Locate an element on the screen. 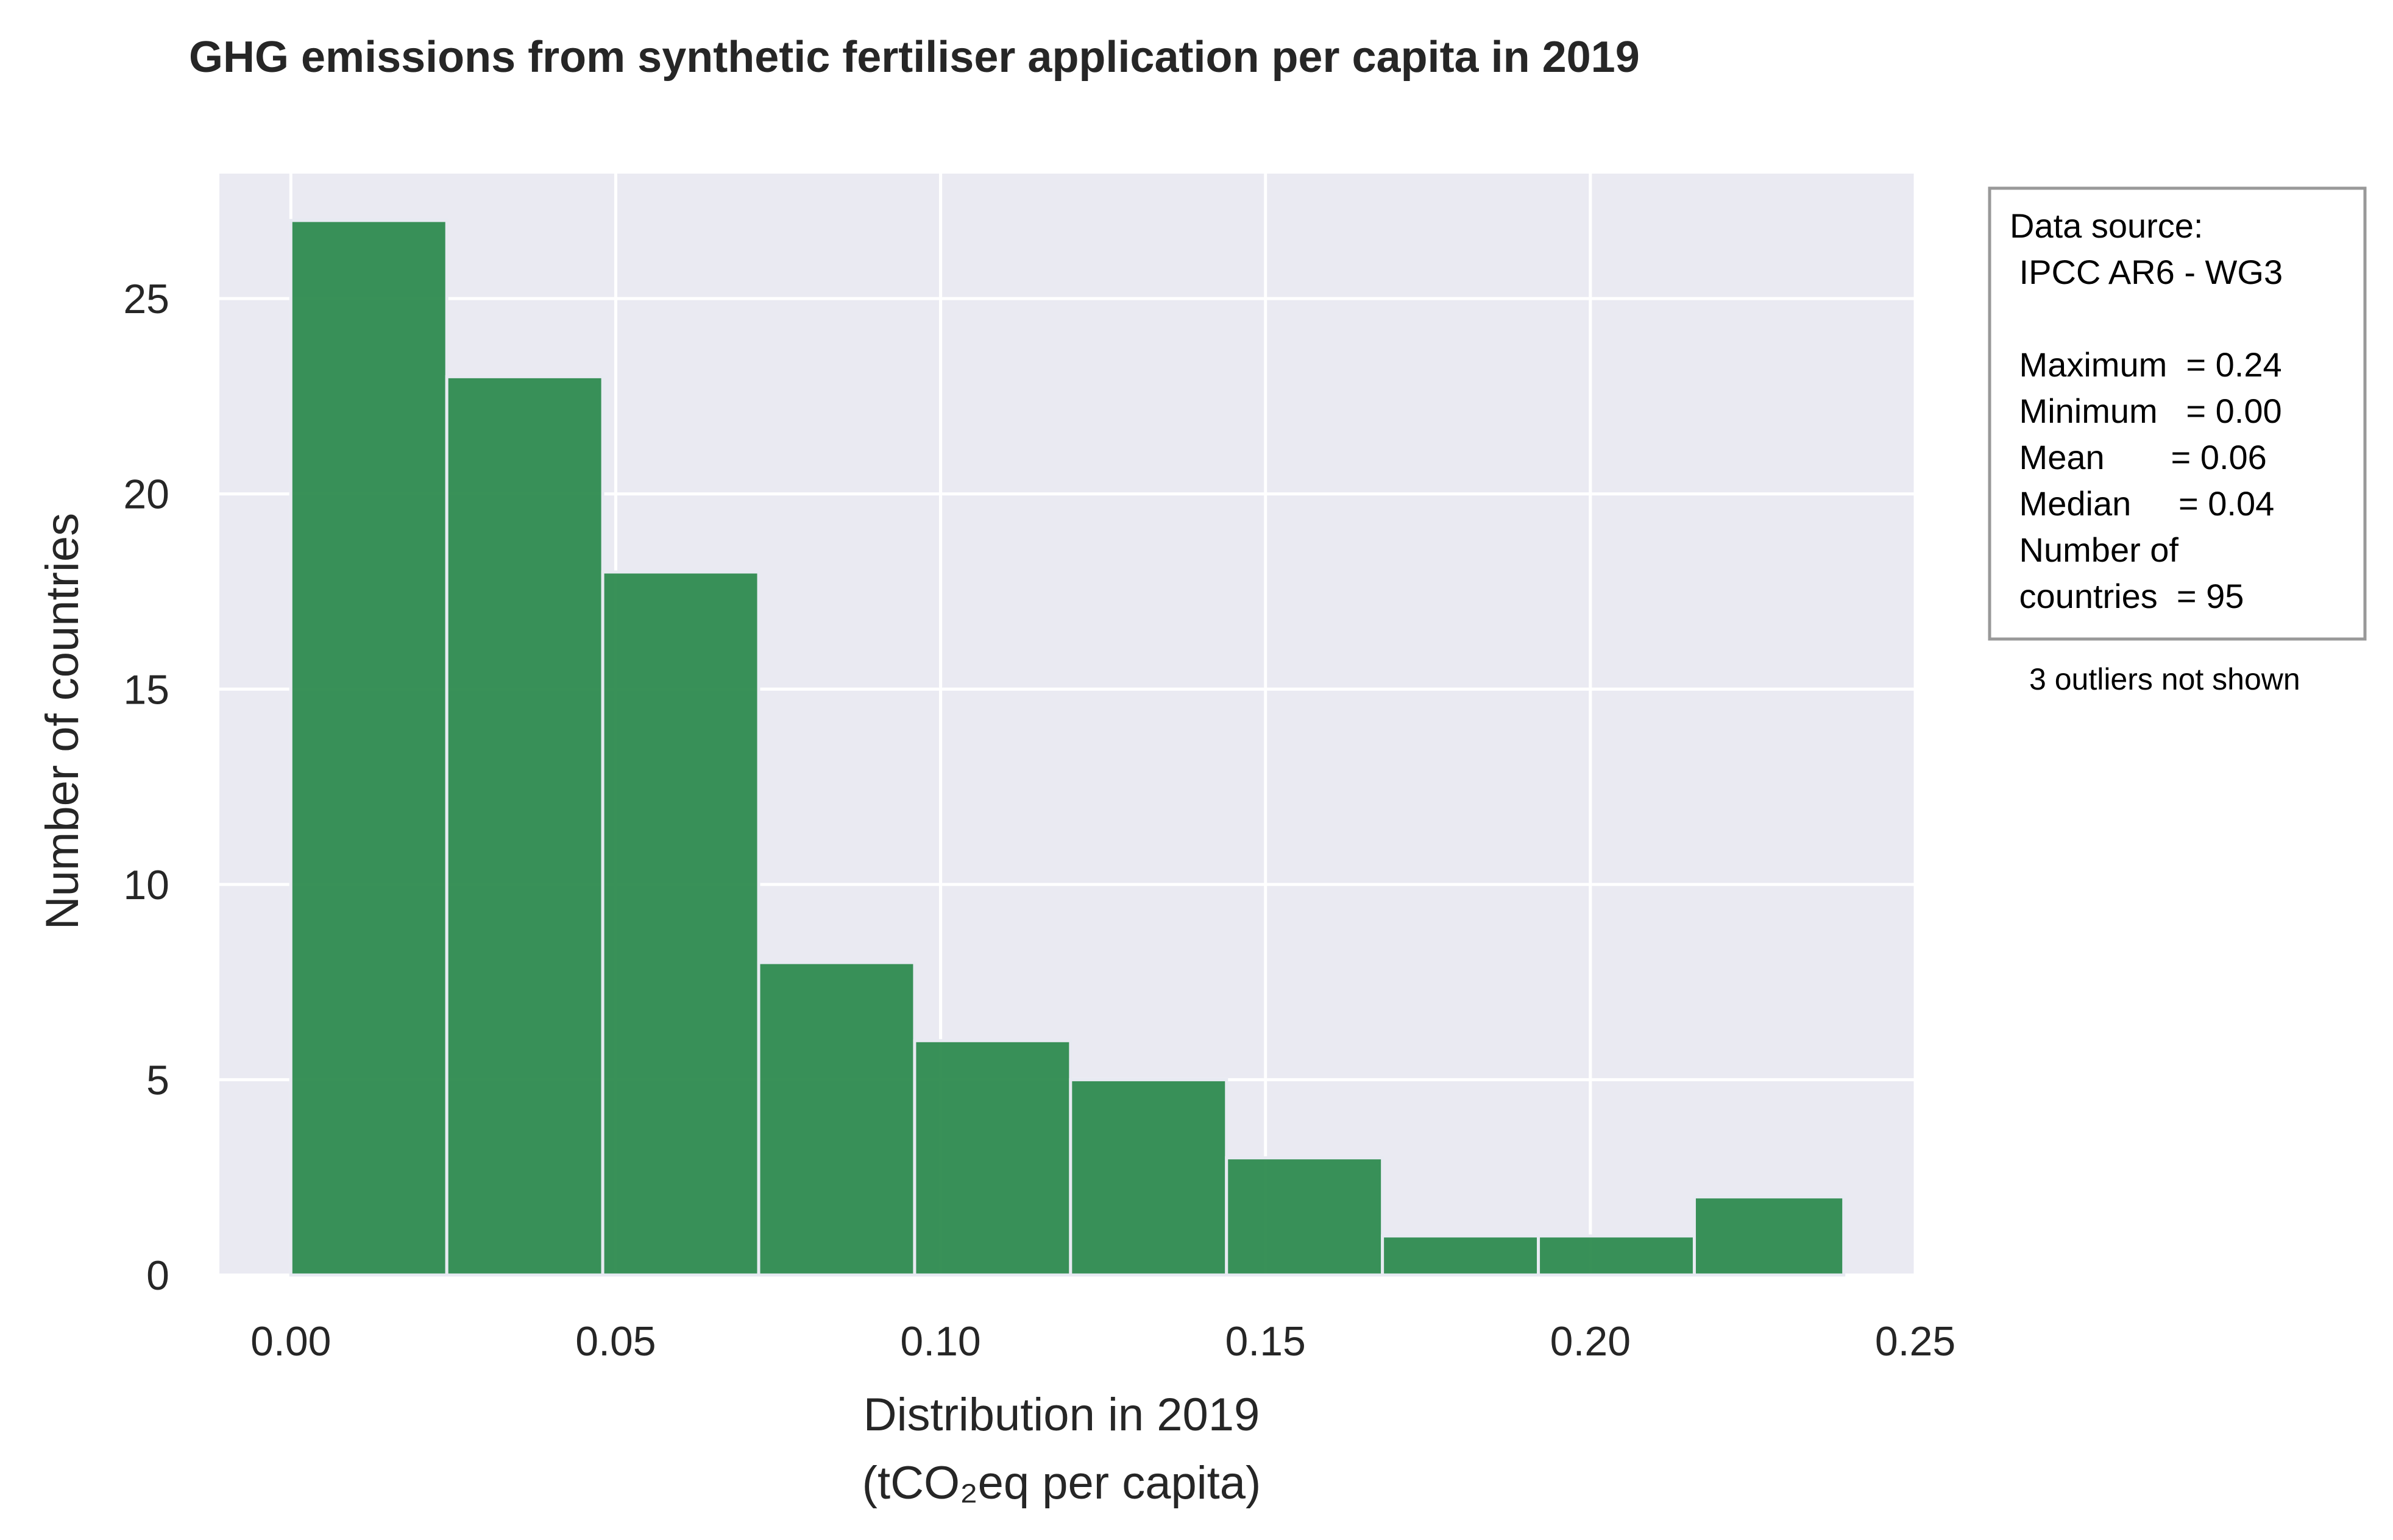 The height and width of the screenshot is (1540, 2393). x-tick-label: 0.10 is located at coordinates (940, 1342).